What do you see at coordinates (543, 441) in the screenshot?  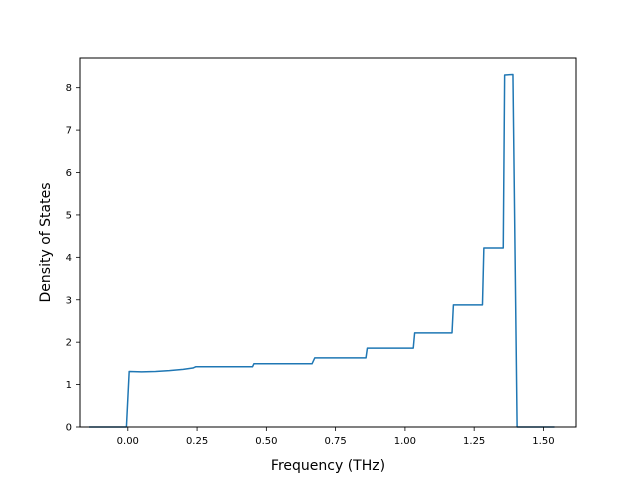 I see `x-tick-label: 1.50` at bounding box center [543, 441].